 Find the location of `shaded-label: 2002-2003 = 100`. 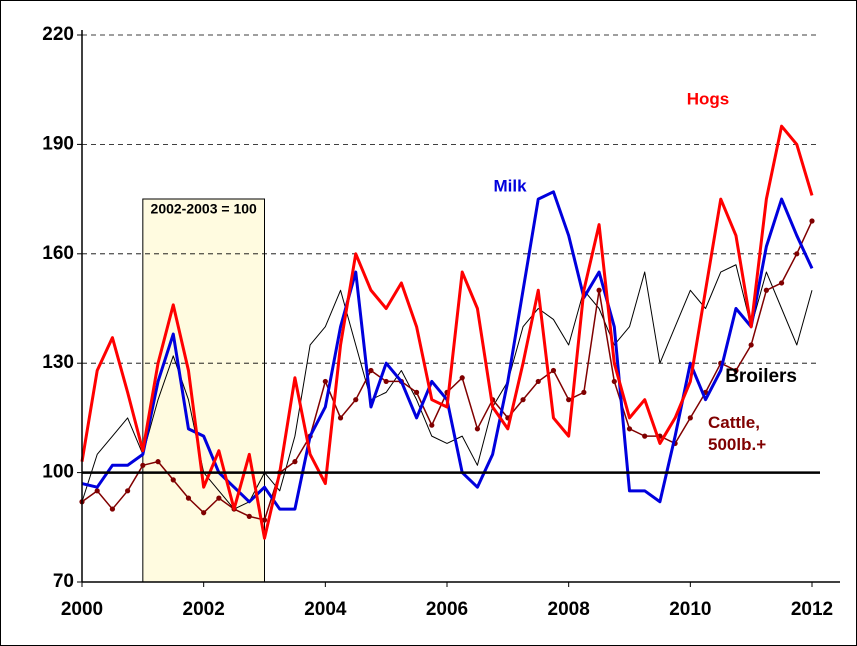

shaded-label: 2002-2003 = 100 is located at coordinates (204, 209).